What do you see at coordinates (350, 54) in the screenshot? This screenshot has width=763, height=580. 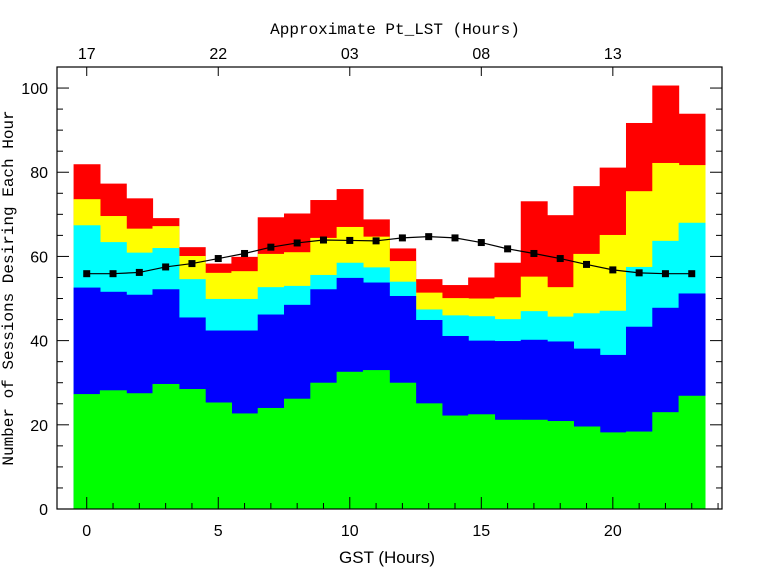 I see `top-x-tick-label: 03` at bounding box center [350, 54].